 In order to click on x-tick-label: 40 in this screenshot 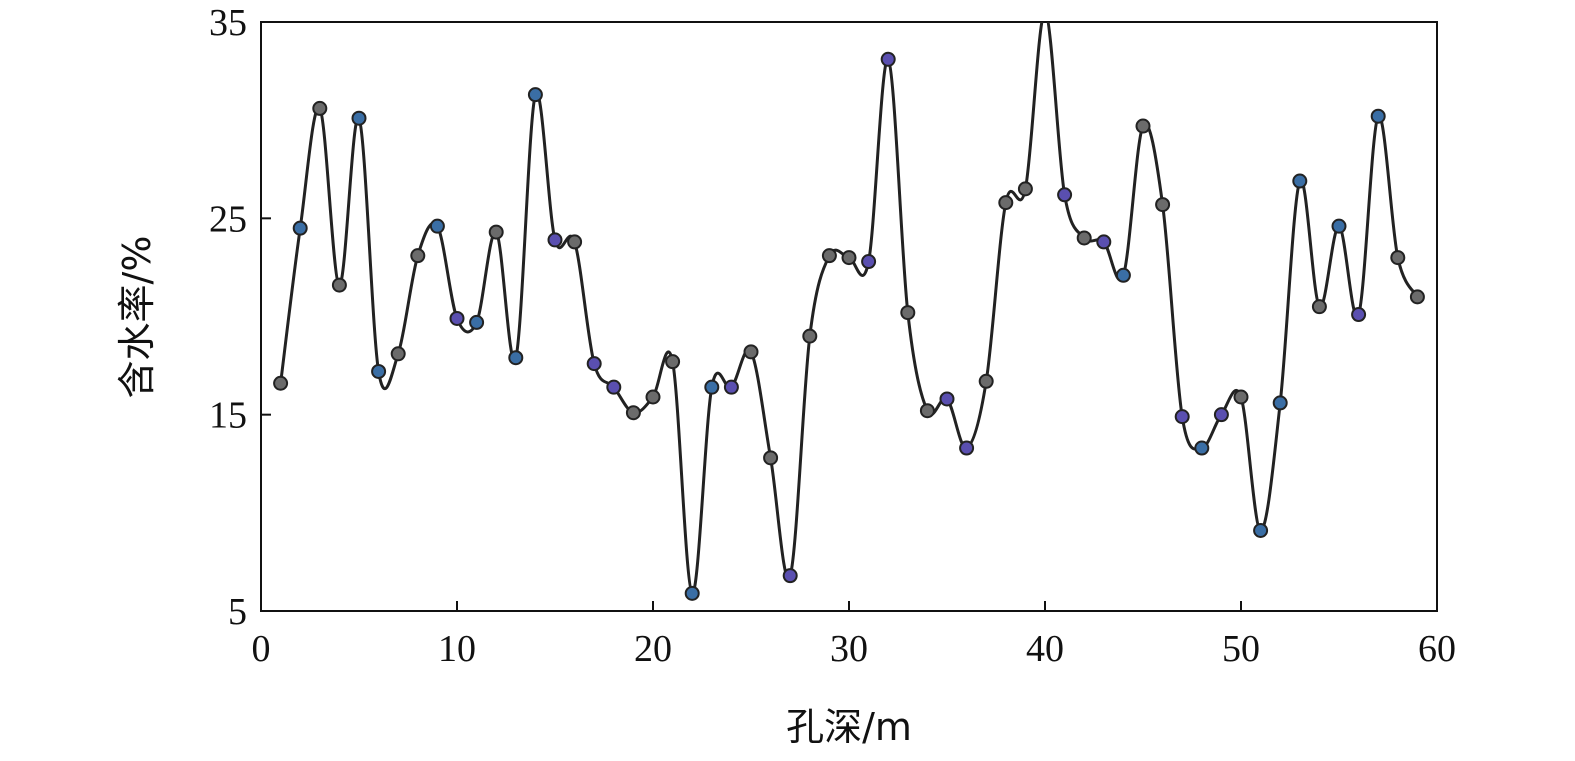, I will do `click(1045, 649)`.